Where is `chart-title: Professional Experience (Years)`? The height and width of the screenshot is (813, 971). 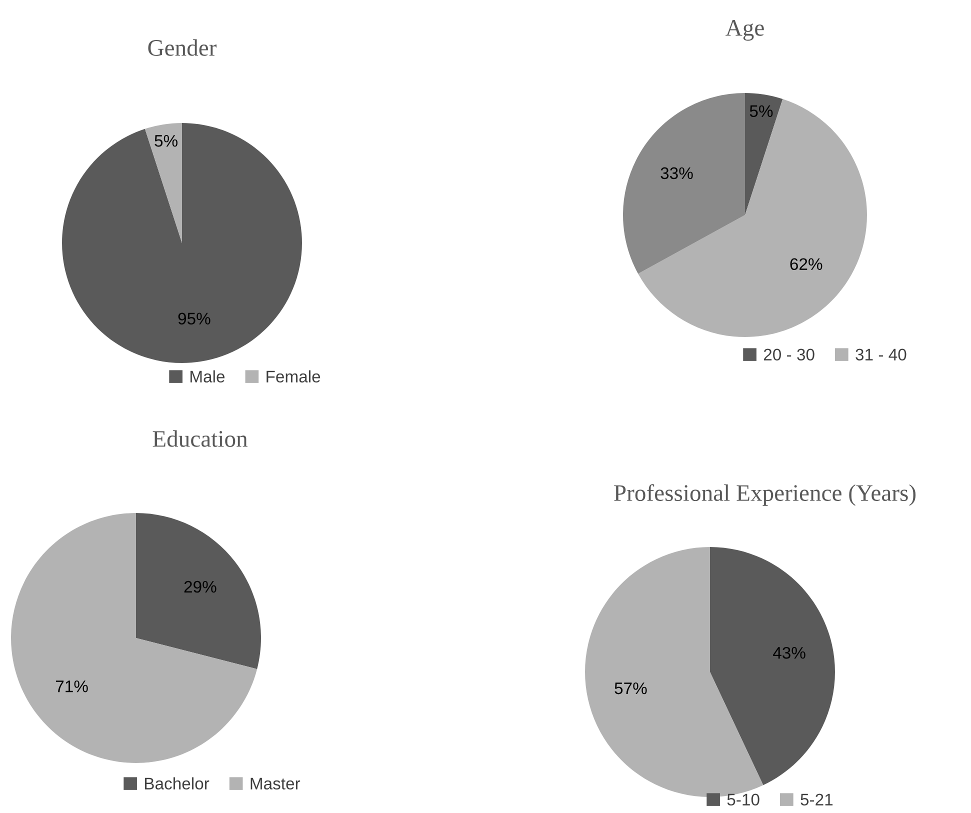 chart-title: Professional Experience (Years) is located at coordinates (765, 495).